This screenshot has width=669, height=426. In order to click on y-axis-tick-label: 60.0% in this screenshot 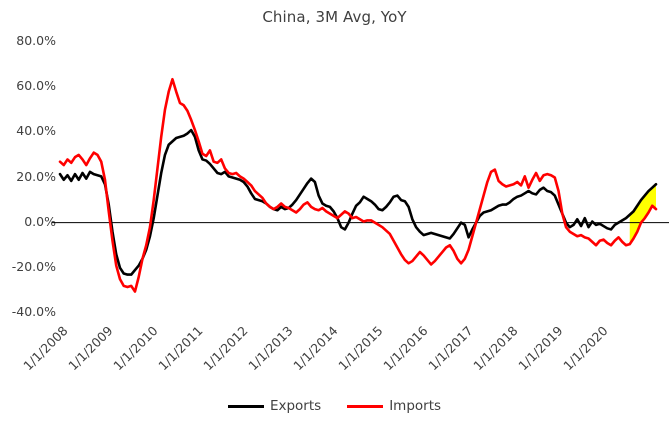, I will do `click(36, 86)`.